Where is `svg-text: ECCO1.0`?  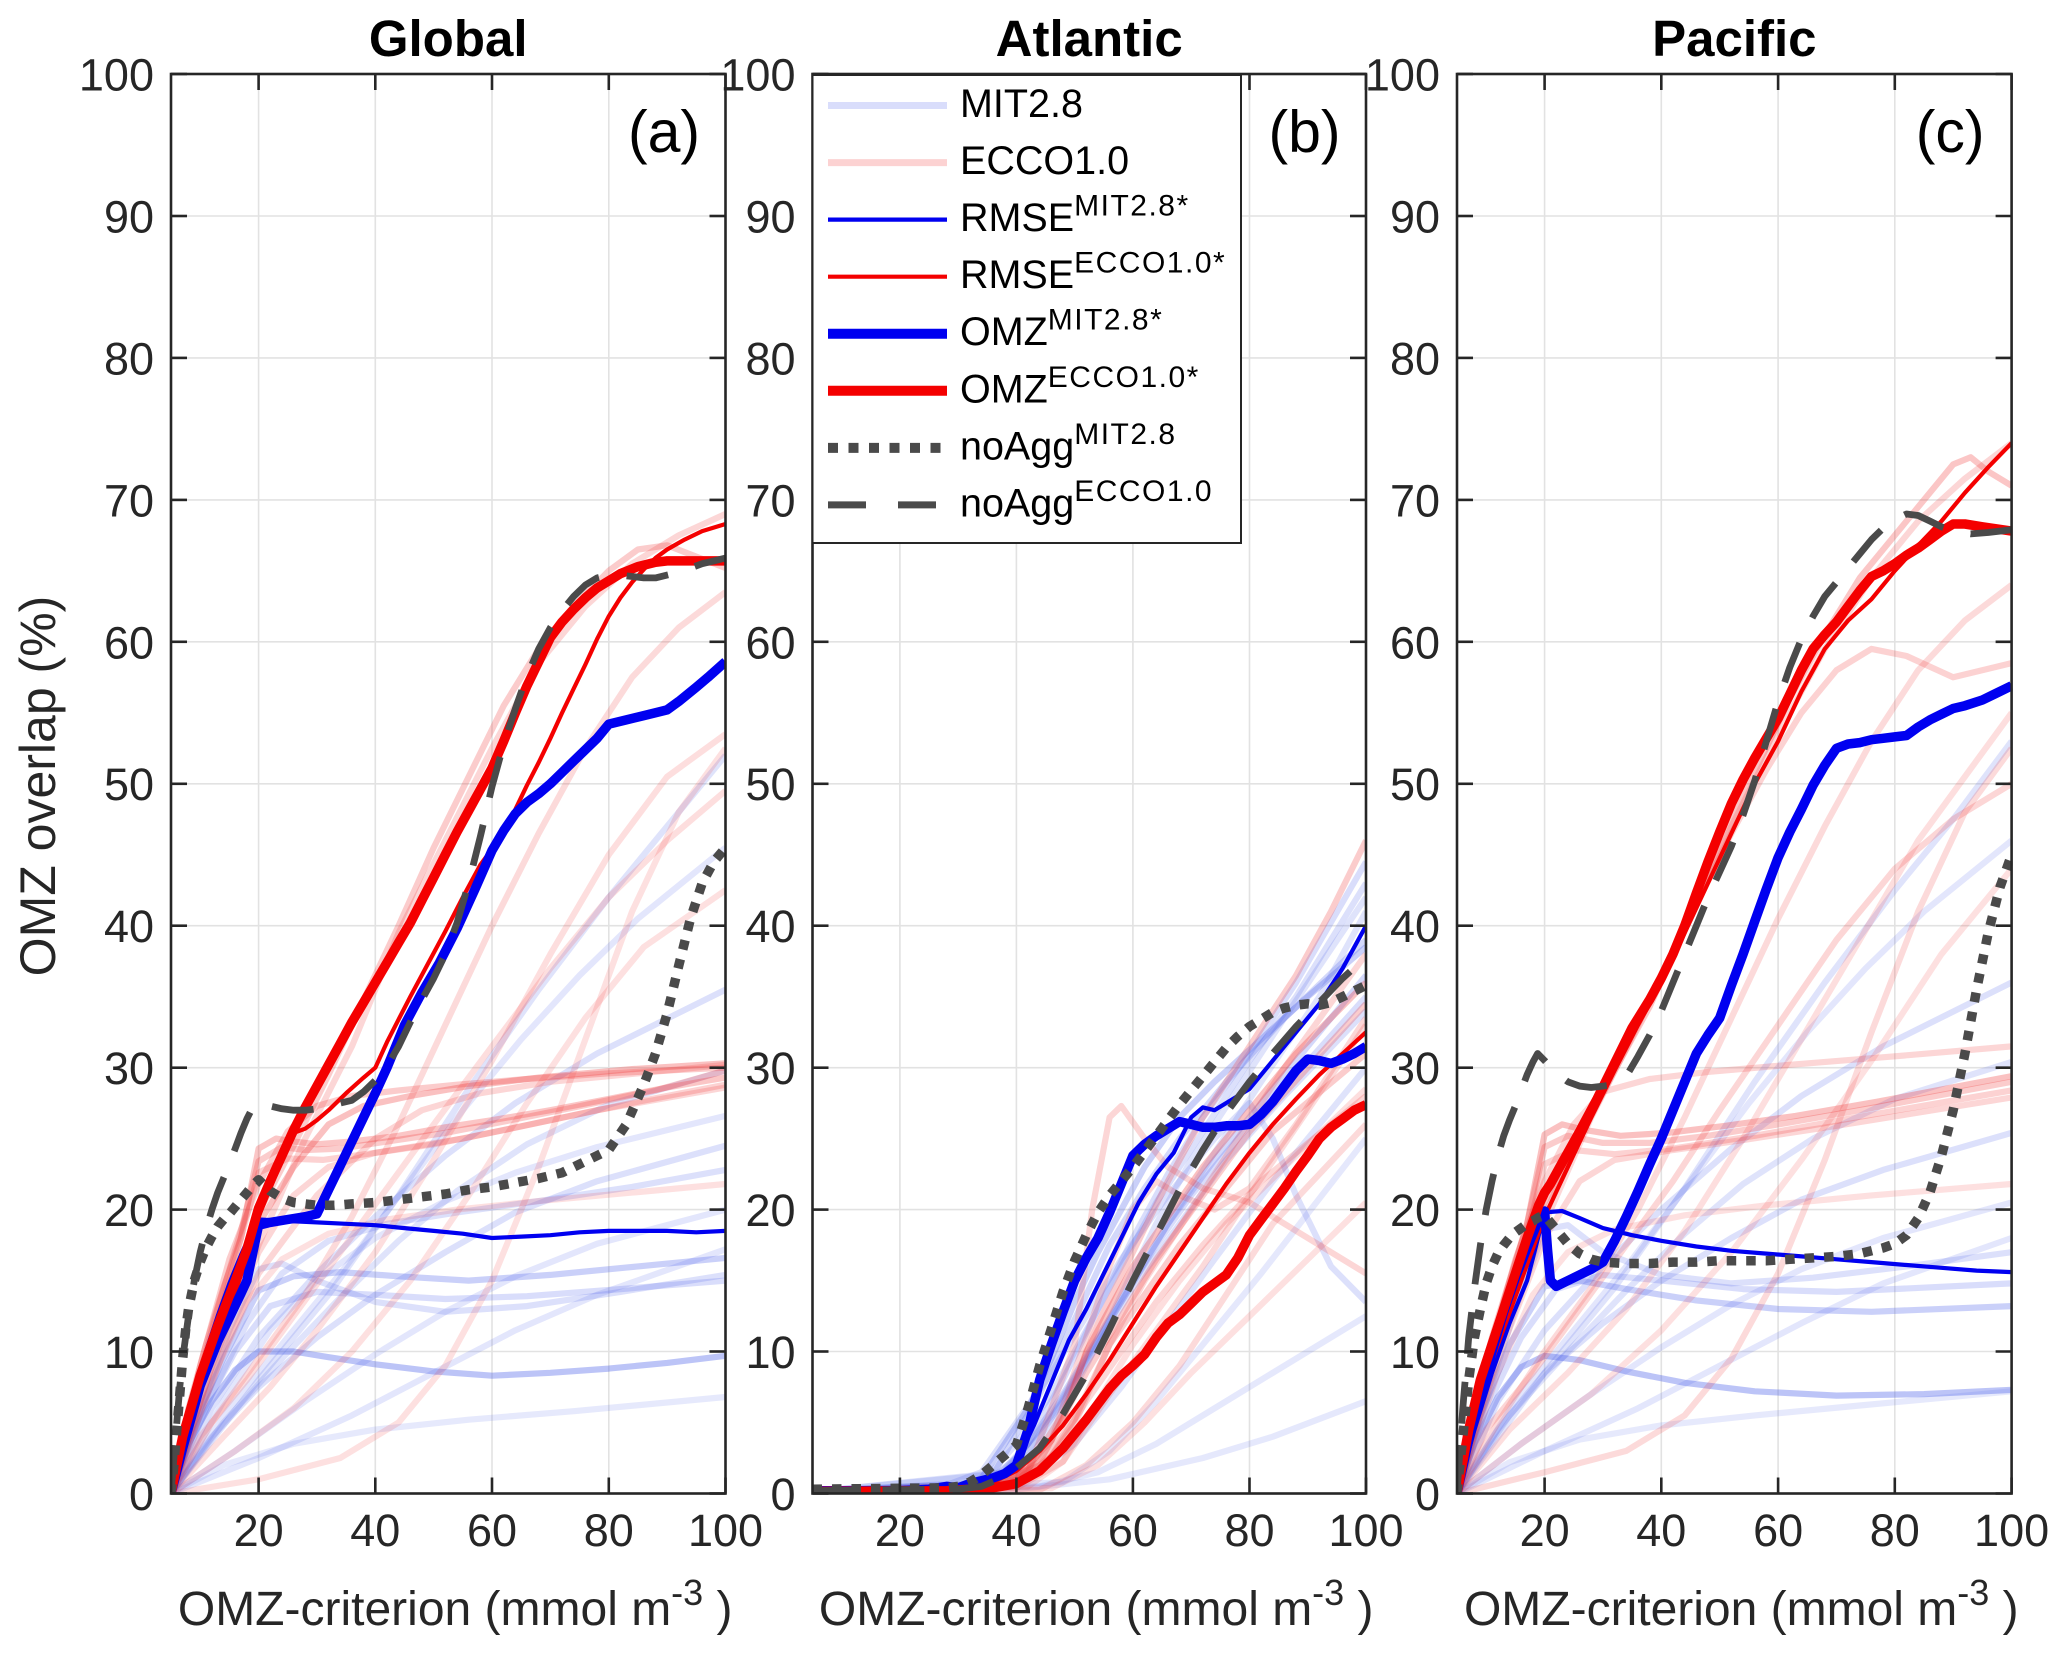 svg-text: ECCO1.0 is located at coordinates (1044, 161).